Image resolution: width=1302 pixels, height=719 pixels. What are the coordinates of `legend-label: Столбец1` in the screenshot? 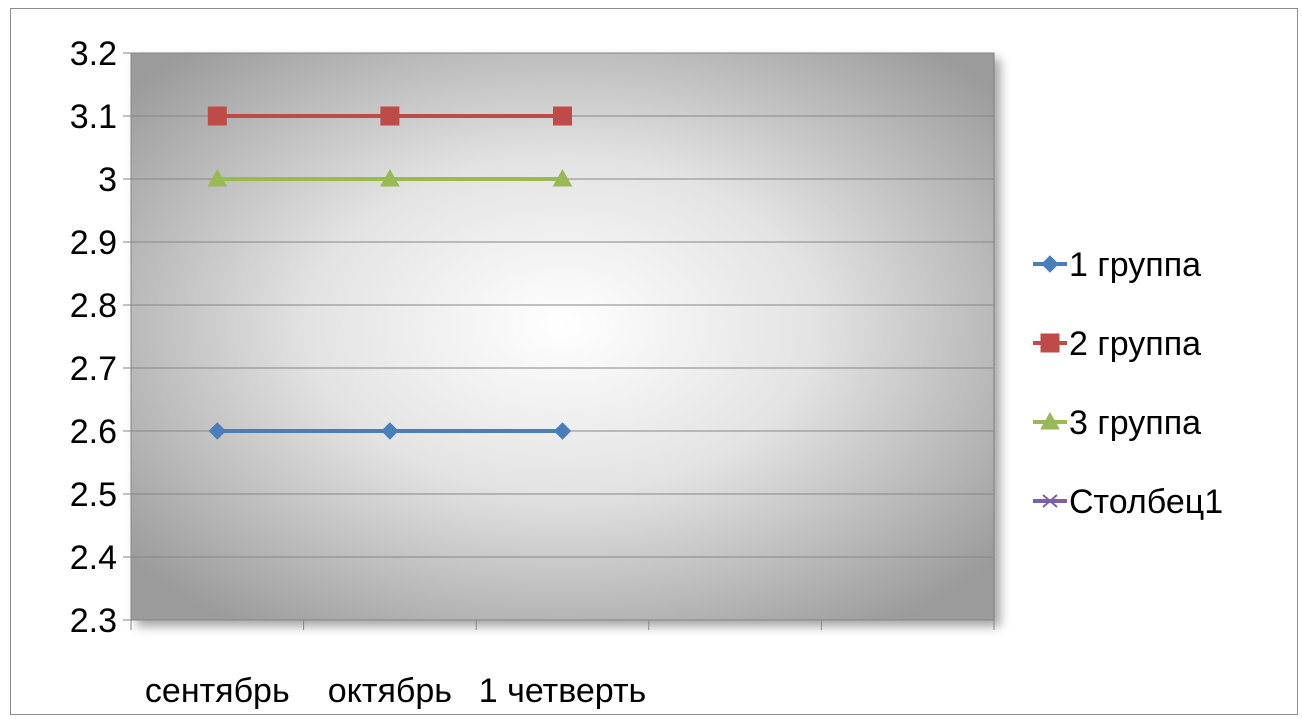 It's located at (1146, 502).